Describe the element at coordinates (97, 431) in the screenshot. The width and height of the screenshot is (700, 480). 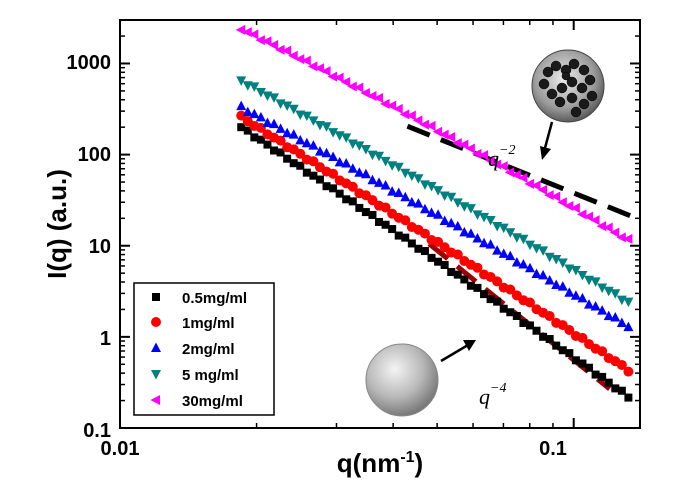
I see `y-tick-label-0.1: 0.1` at that location.